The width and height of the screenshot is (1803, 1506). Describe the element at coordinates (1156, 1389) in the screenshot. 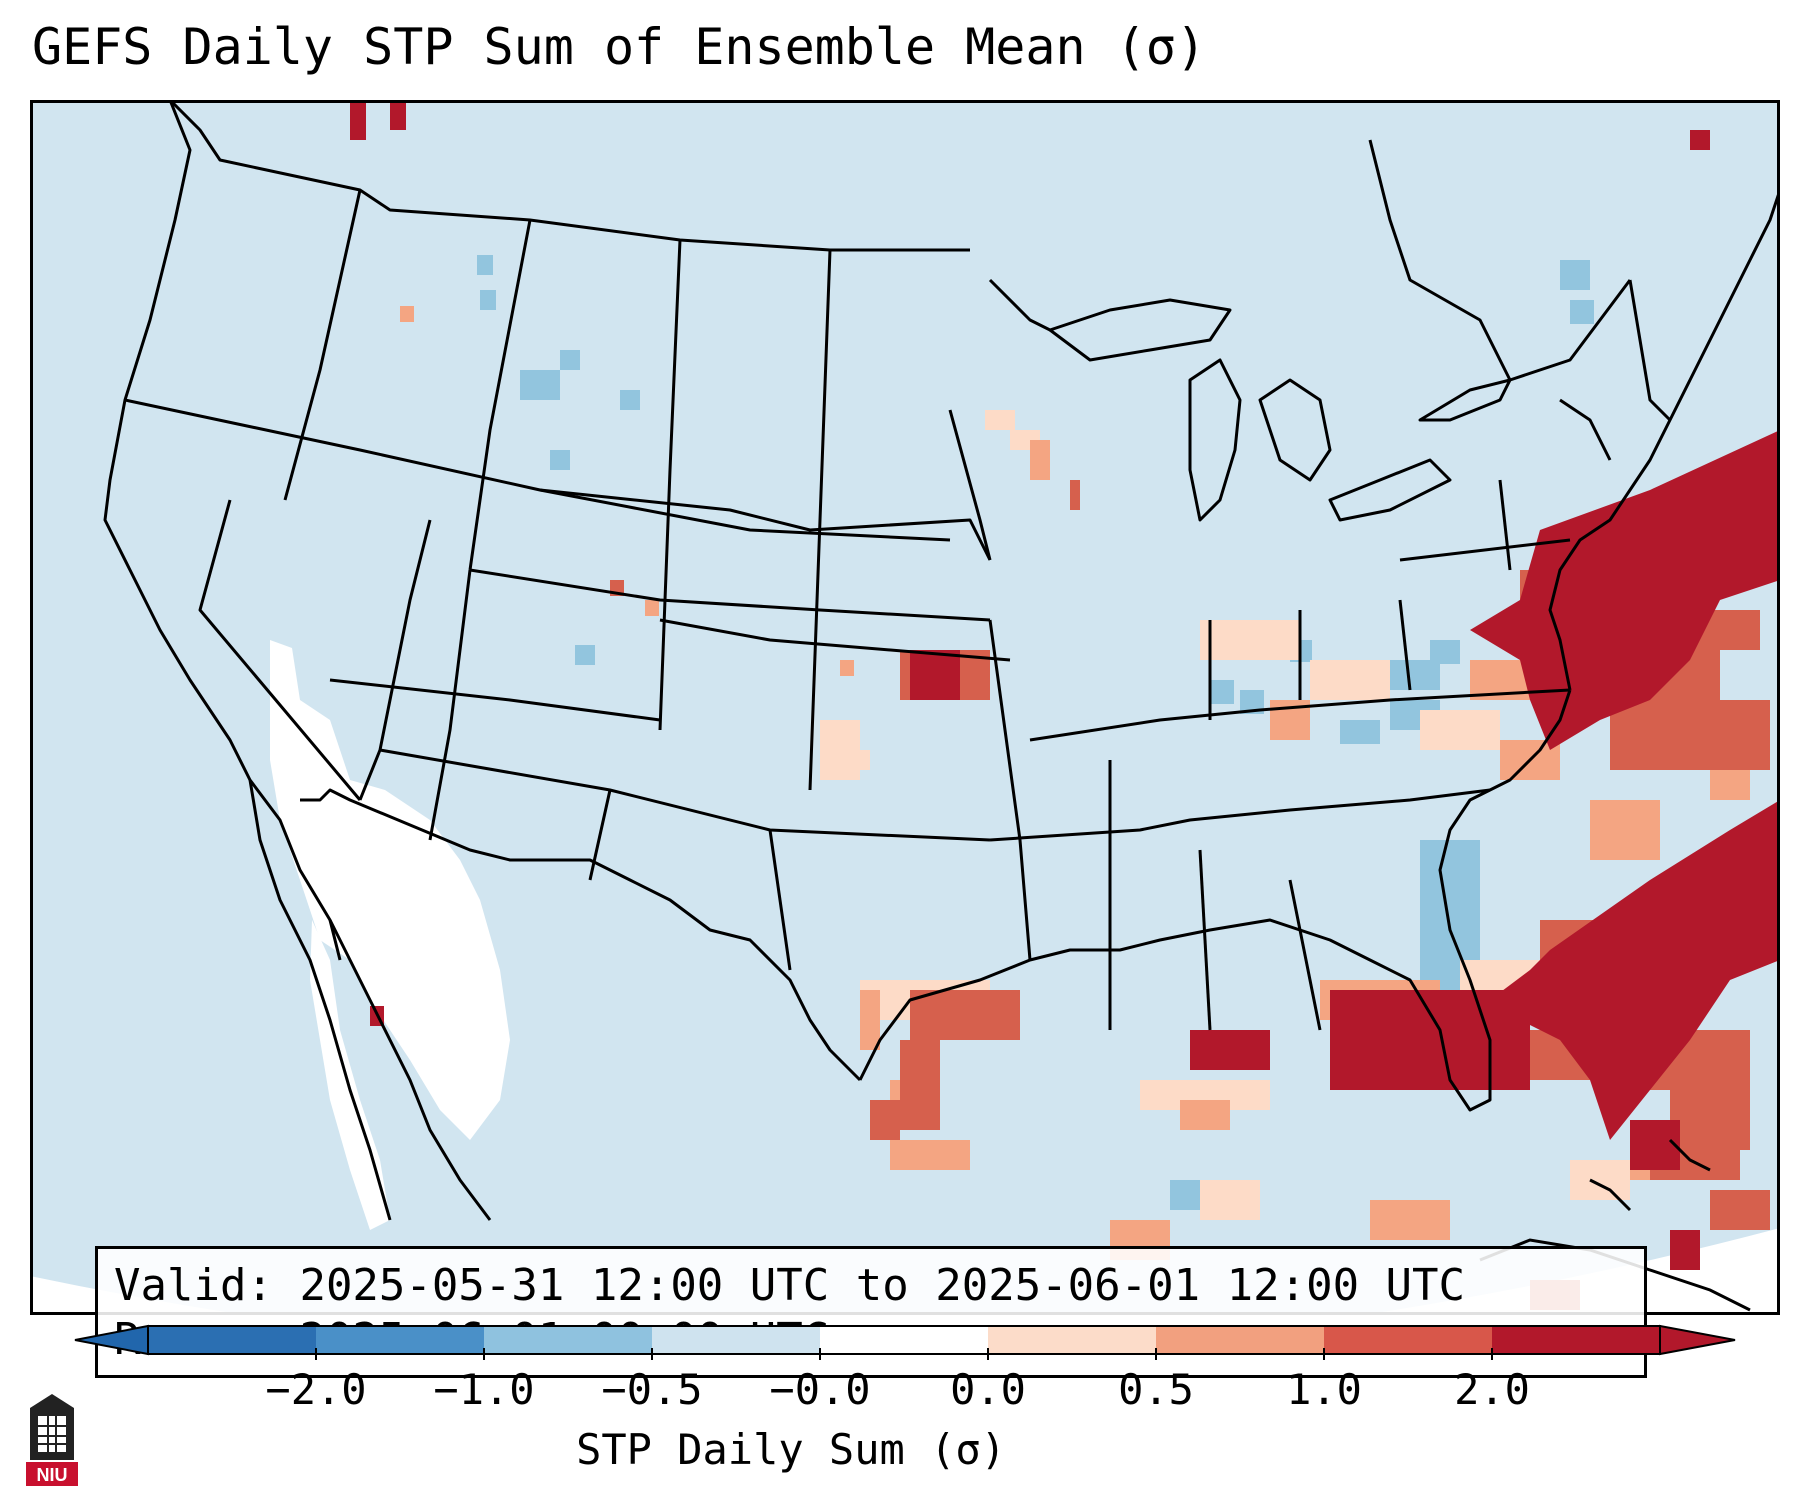

I see `colorbar-tick-label: 0.5` at that location.